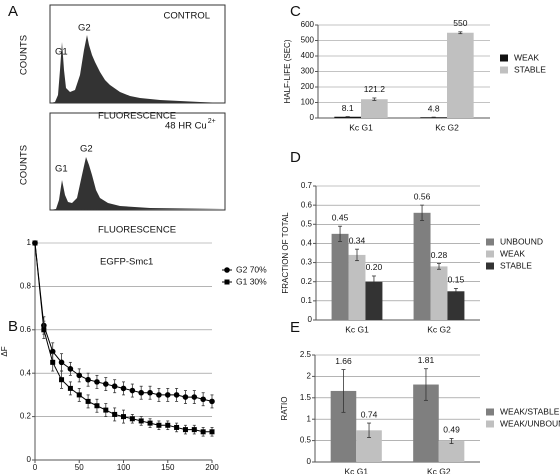 This screenshot has width=560, height=474. Describe the element at coordinates (308, 24) in the screenshot. I see `y-tick-label: 600` at that location.